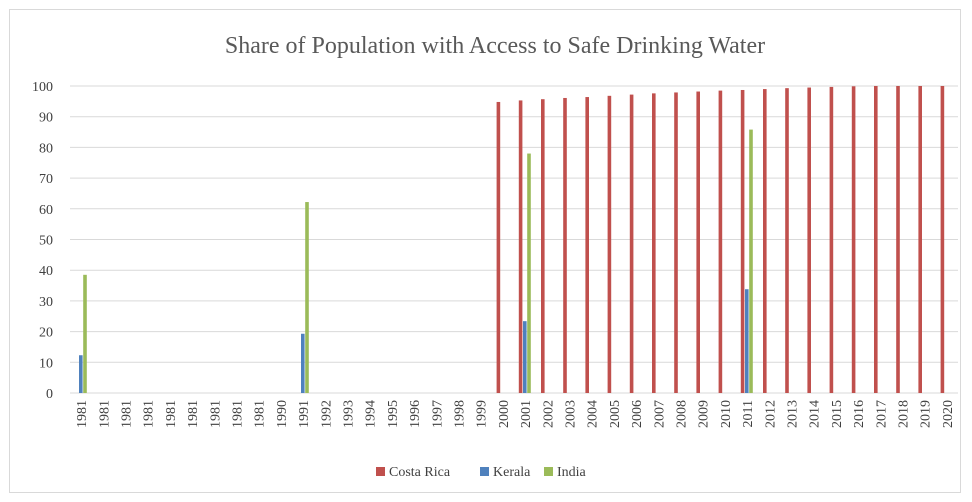 The height and width of the screenshot is (502, 972). What do you see at coordinates (904, 414) in the screenshot?
I see `x-tick-label: 2018` at bounding box center [904, 414].